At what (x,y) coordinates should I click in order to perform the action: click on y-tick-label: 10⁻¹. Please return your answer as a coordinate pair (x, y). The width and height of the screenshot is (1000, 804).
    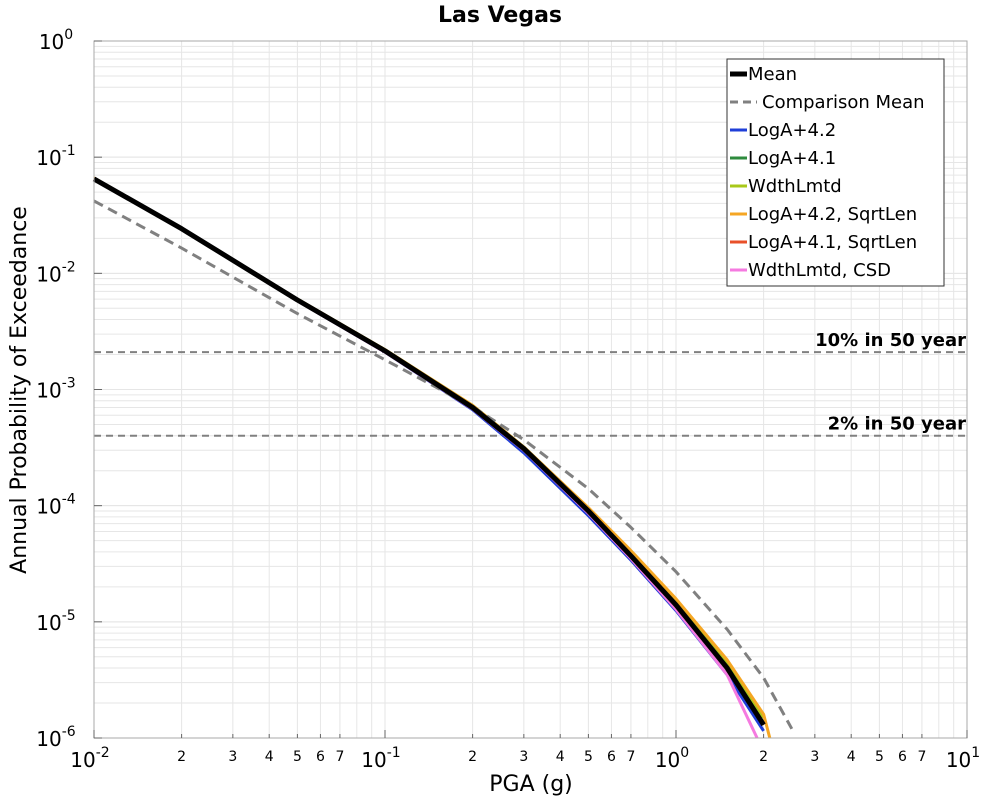
    Looking at the image, I should click on (55, 156).